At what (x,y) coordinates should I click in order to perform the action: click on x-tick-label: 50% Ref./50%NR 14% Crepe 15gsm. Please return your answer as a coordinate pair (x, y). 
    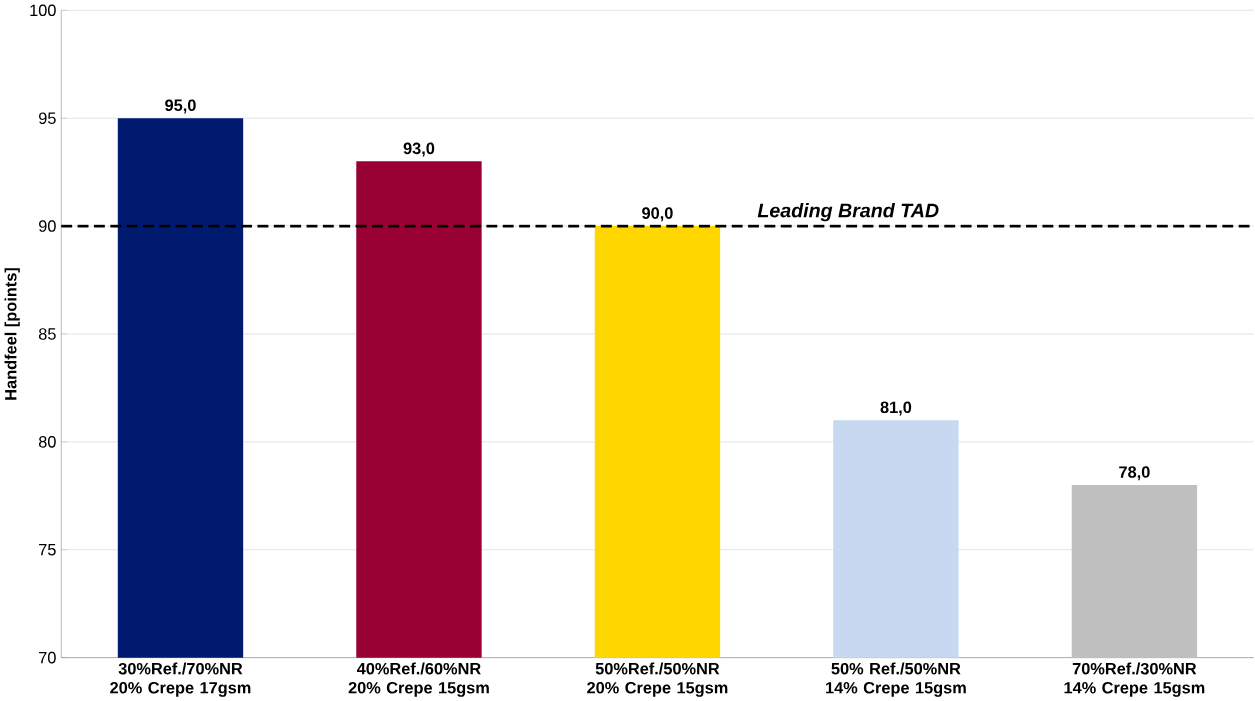
    Looking at the image, I should click on (896, 679).